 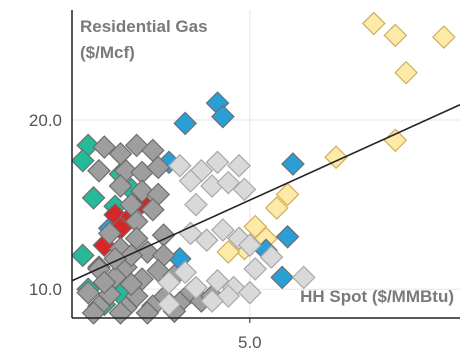 What do you see at coordinates (45, 120) in the screenshot?
I see `y-tick-label-1: 20.0` at bounding box center [45, 120].